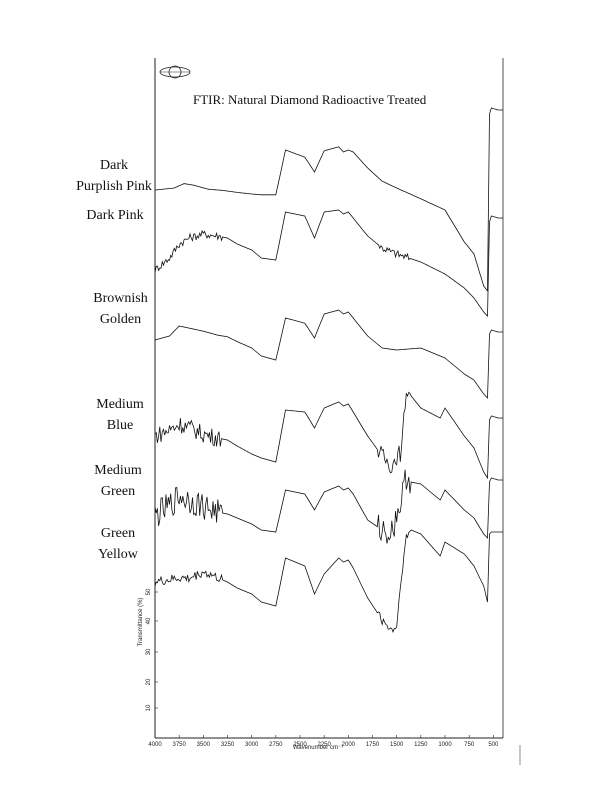 The width and height of the screenshot is (608, 785). Describe the element at coordinates (228, 745) in the screenshot. I see `x-tick-label: 3250` at that location.